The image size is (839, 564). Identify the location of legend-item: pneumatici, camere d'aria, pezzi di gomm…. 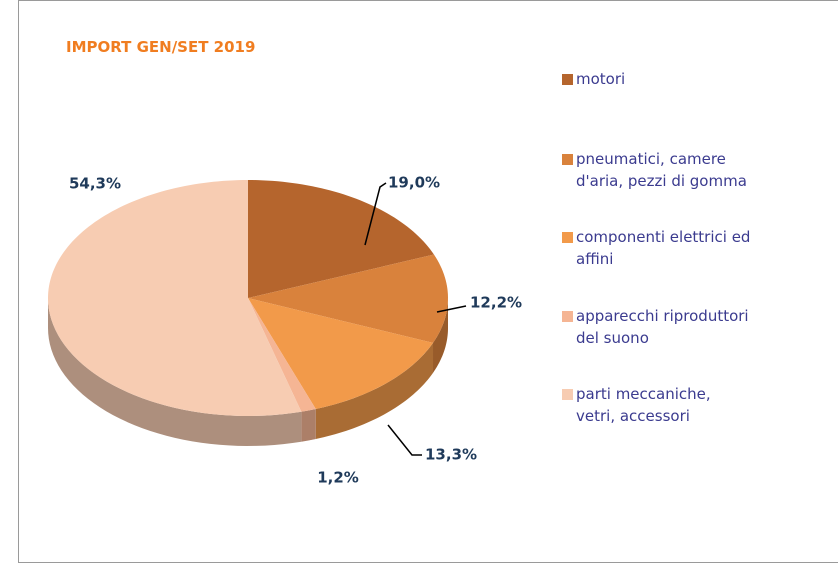
(657, 170).